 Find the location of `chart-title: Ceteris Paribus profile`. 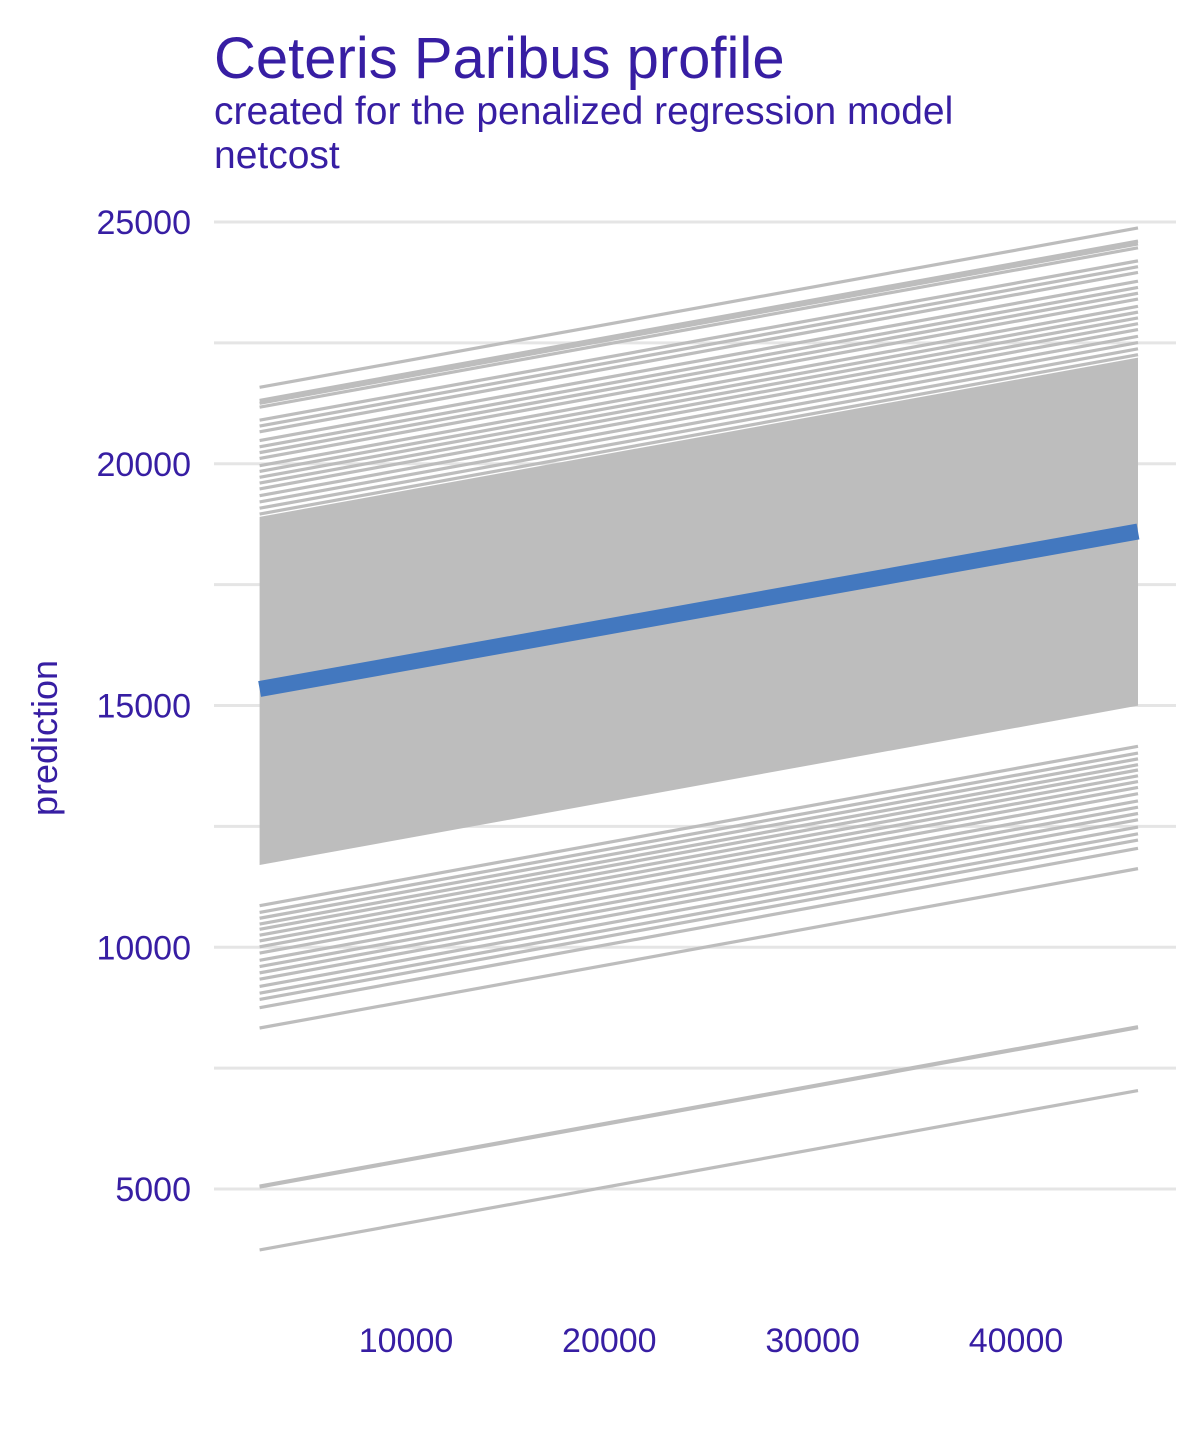

chart-title: Ceteris Paribus profile is located at coordinates (499, 58).